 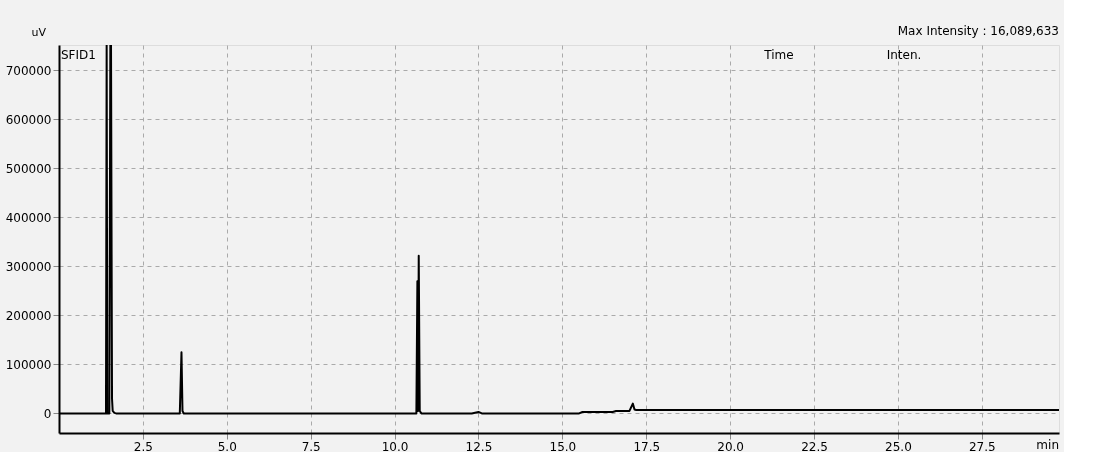 I want to click on y-tick-label: 300000, so click(x=28, y=266).